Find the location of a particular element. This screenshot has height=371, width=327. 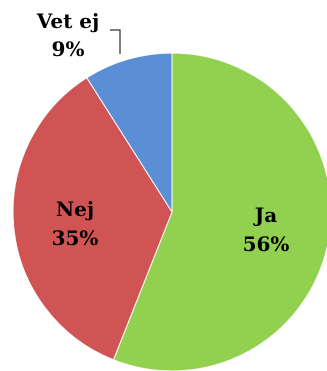

slice-value-vet-ej: 9% is located at coordinates (68, 49).